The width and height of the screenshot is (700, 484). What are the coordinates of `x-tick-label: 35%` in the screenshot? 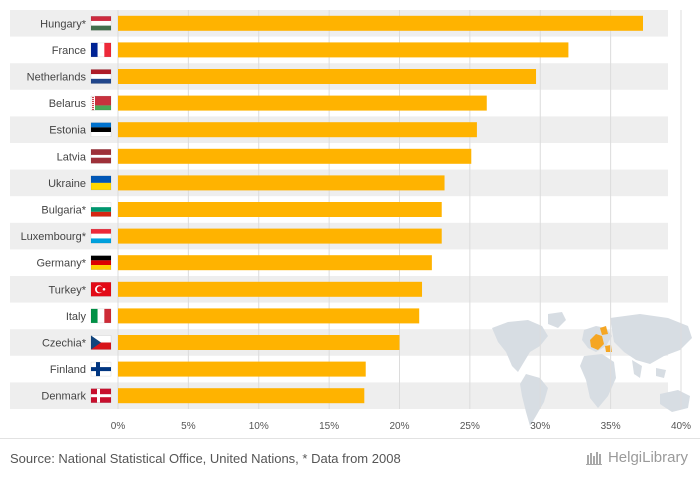 It's located at (611, 426).